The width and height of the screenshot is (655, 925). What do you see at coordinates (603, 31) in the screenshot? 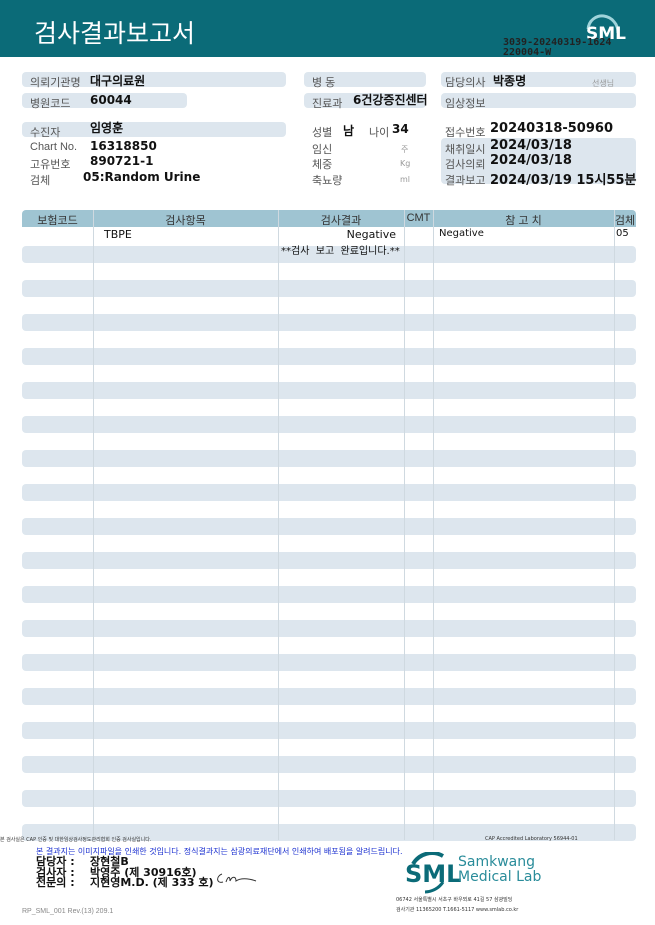
I see `sml-logo: SML` at bounding box center [603, 31].